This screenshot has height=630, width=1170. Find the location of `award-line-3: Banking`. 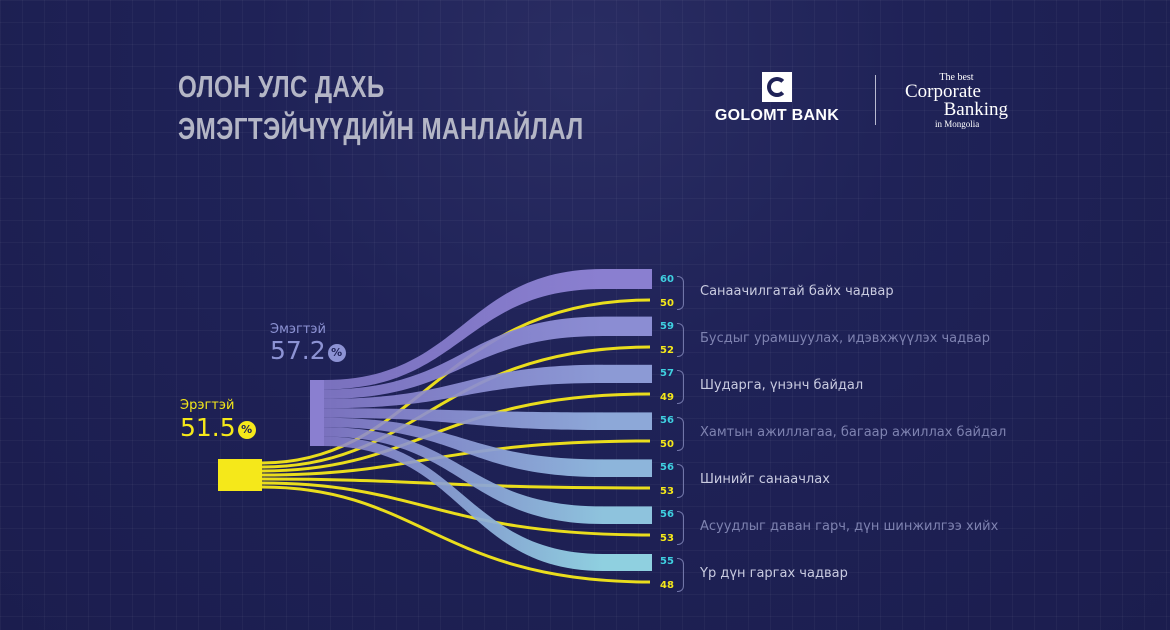

award-line-3: Banking is located at coordinates (975, 109).